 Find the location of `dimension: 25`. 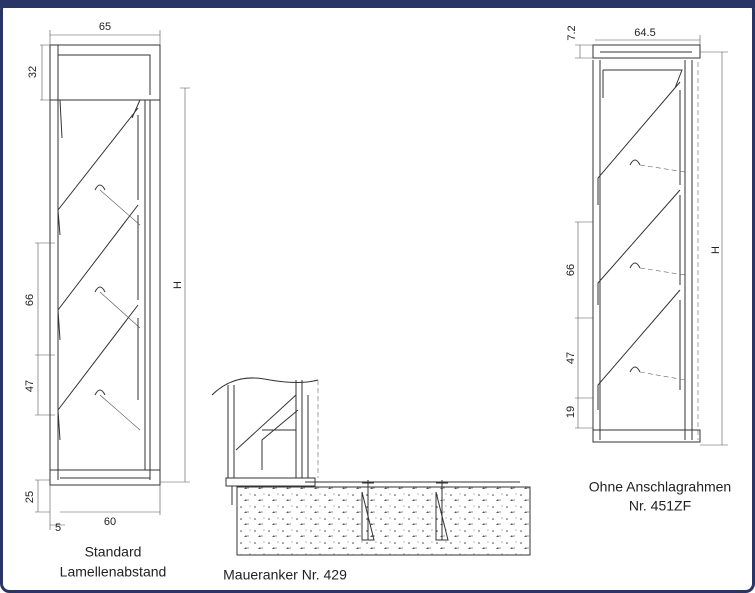

dimension: 25 is located at coordinates (30, 497).